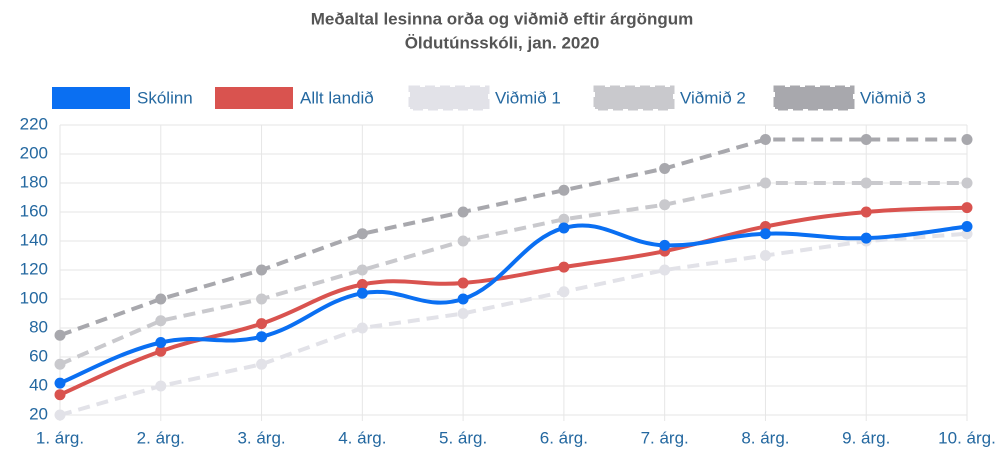  What do you see at coordinates (34, 181) in the screenshot?
I see `y-tick-label: 180` at bounding box center [34, 181].